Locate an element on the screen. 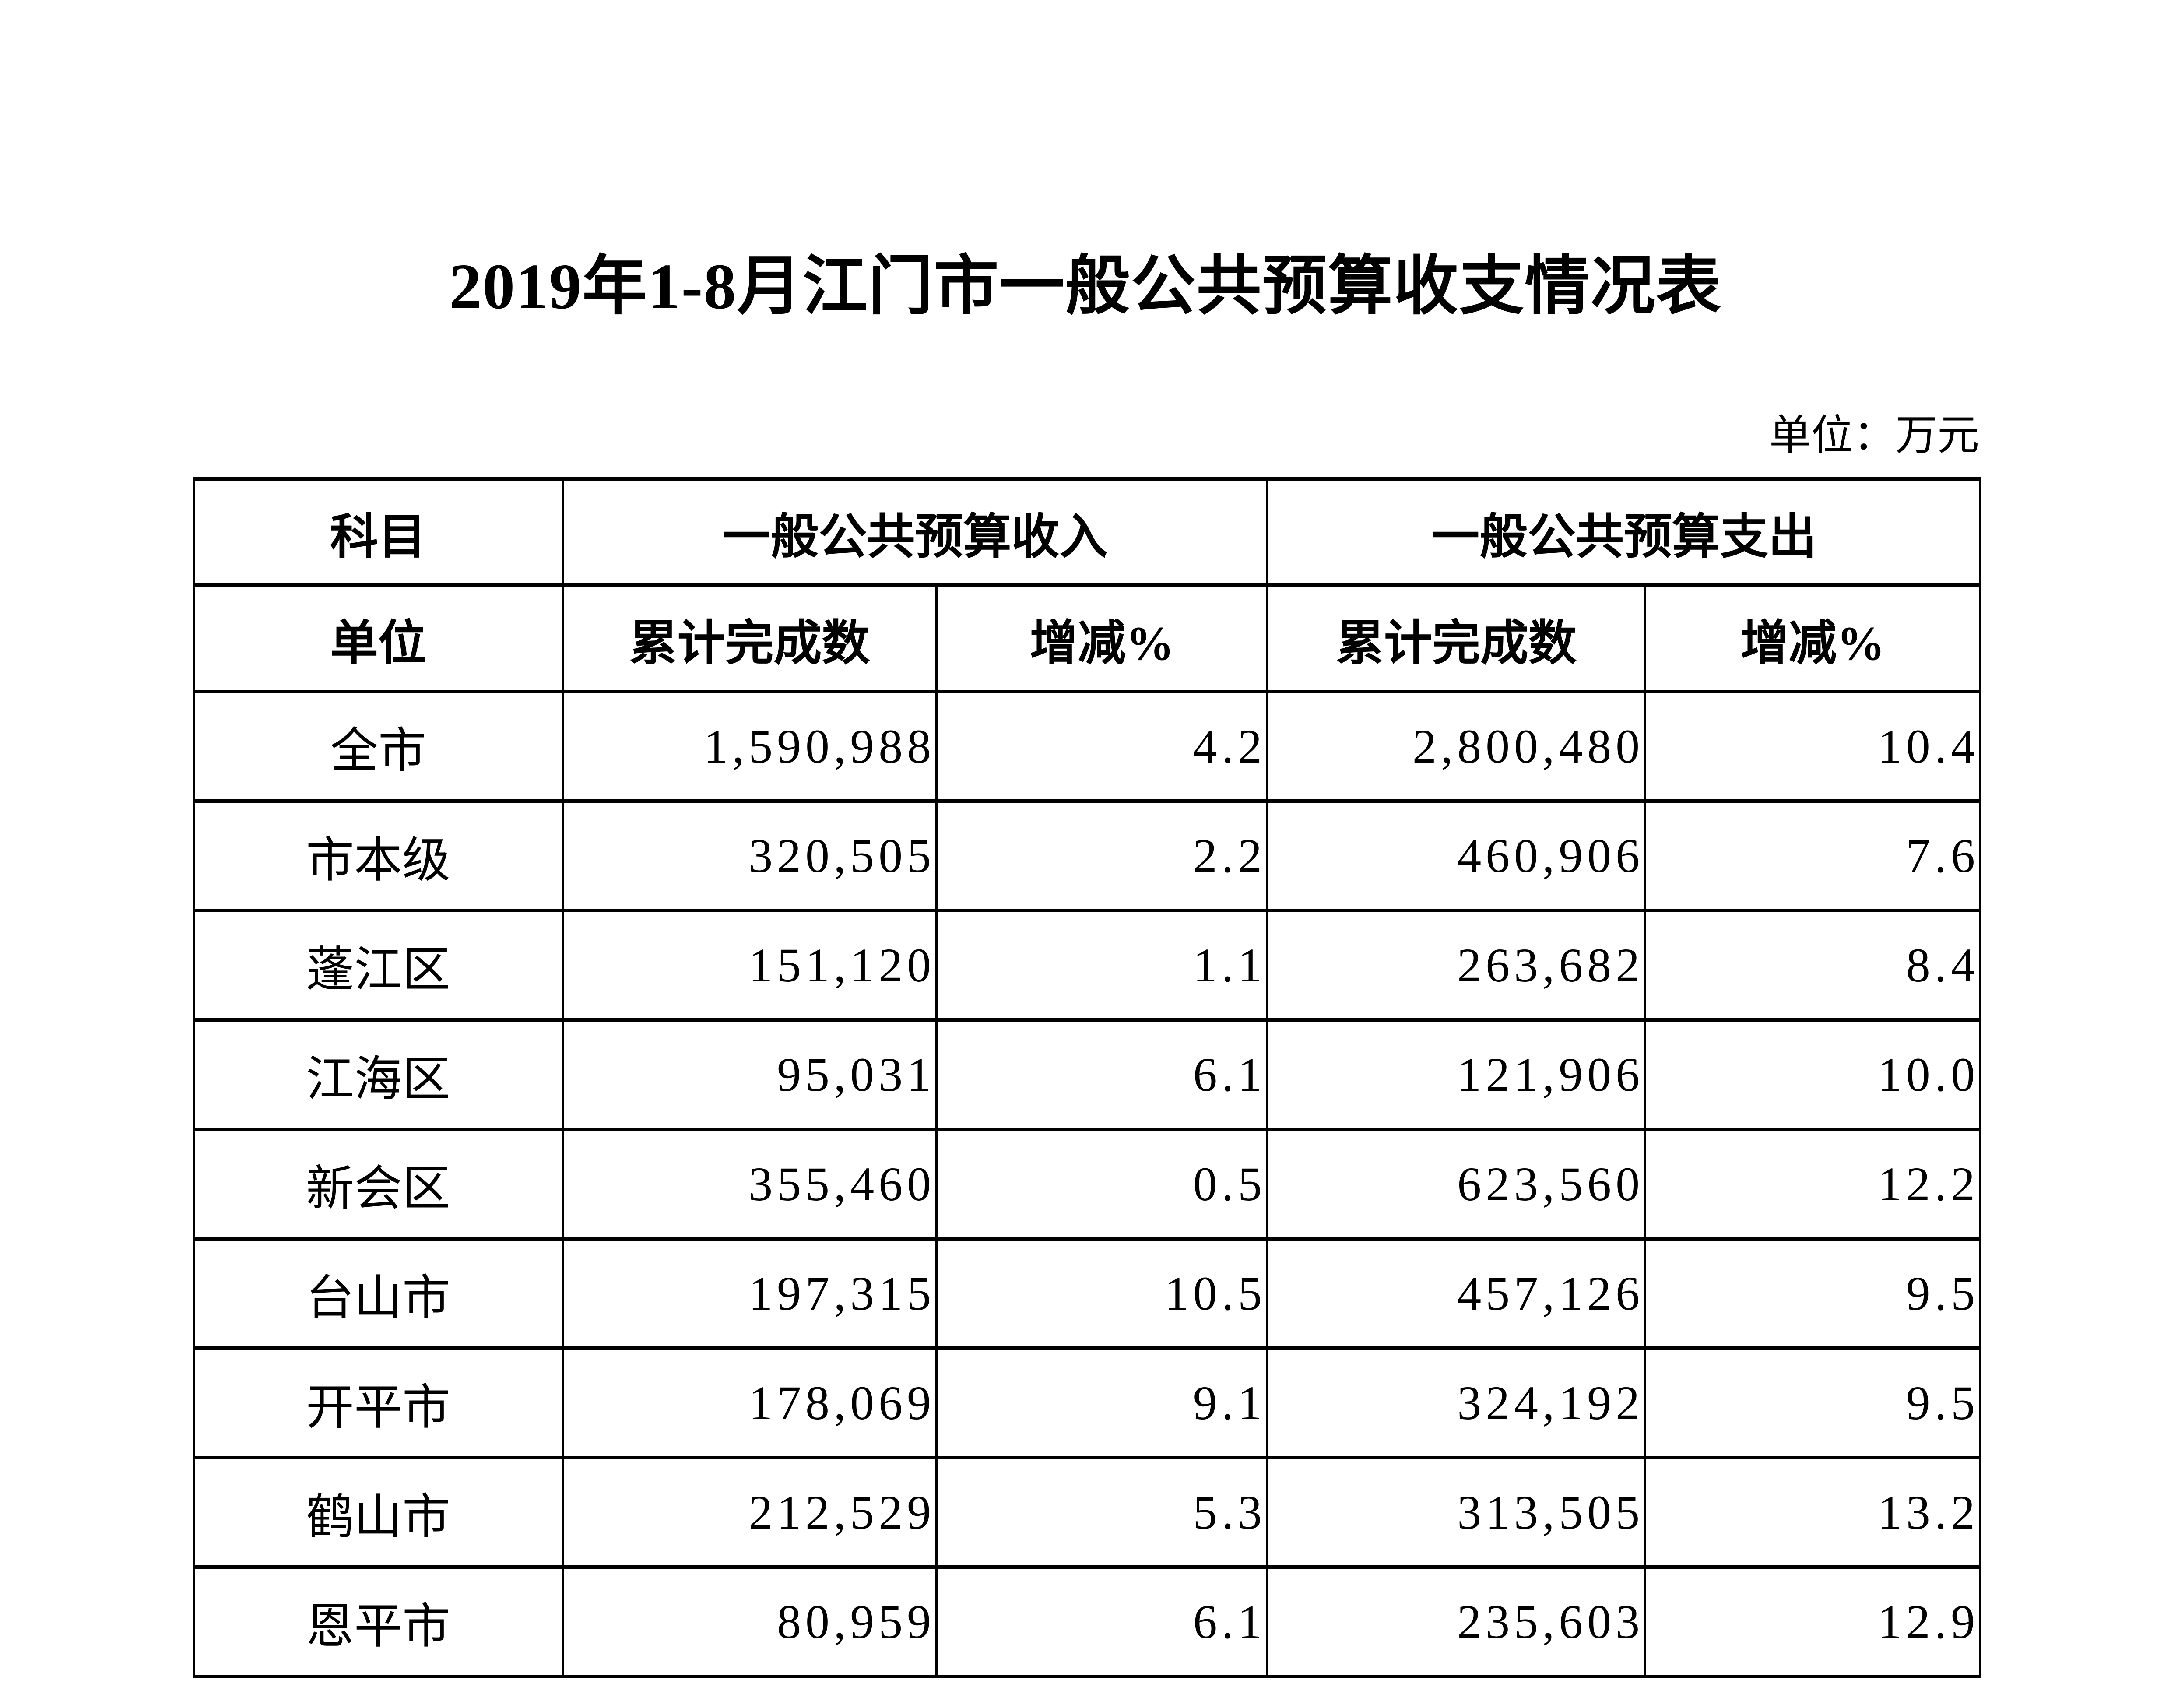  table-row: 全市 1,590,988 4.2 2,800,480 10.4 is located at coordinates (1087, 747).